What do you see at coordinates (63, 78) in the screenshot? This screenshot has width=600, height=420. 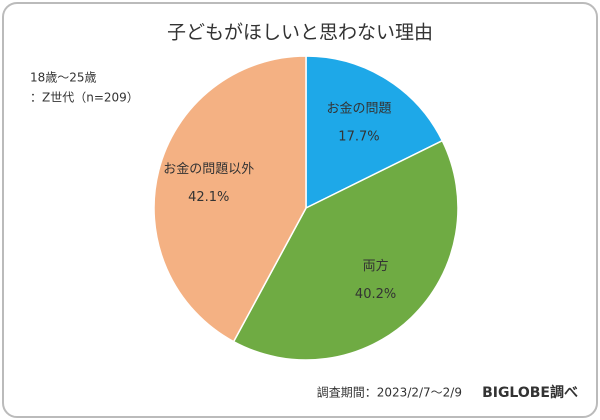 I see `annotation: 18歳～25歳` at bounding box center [63, 78].